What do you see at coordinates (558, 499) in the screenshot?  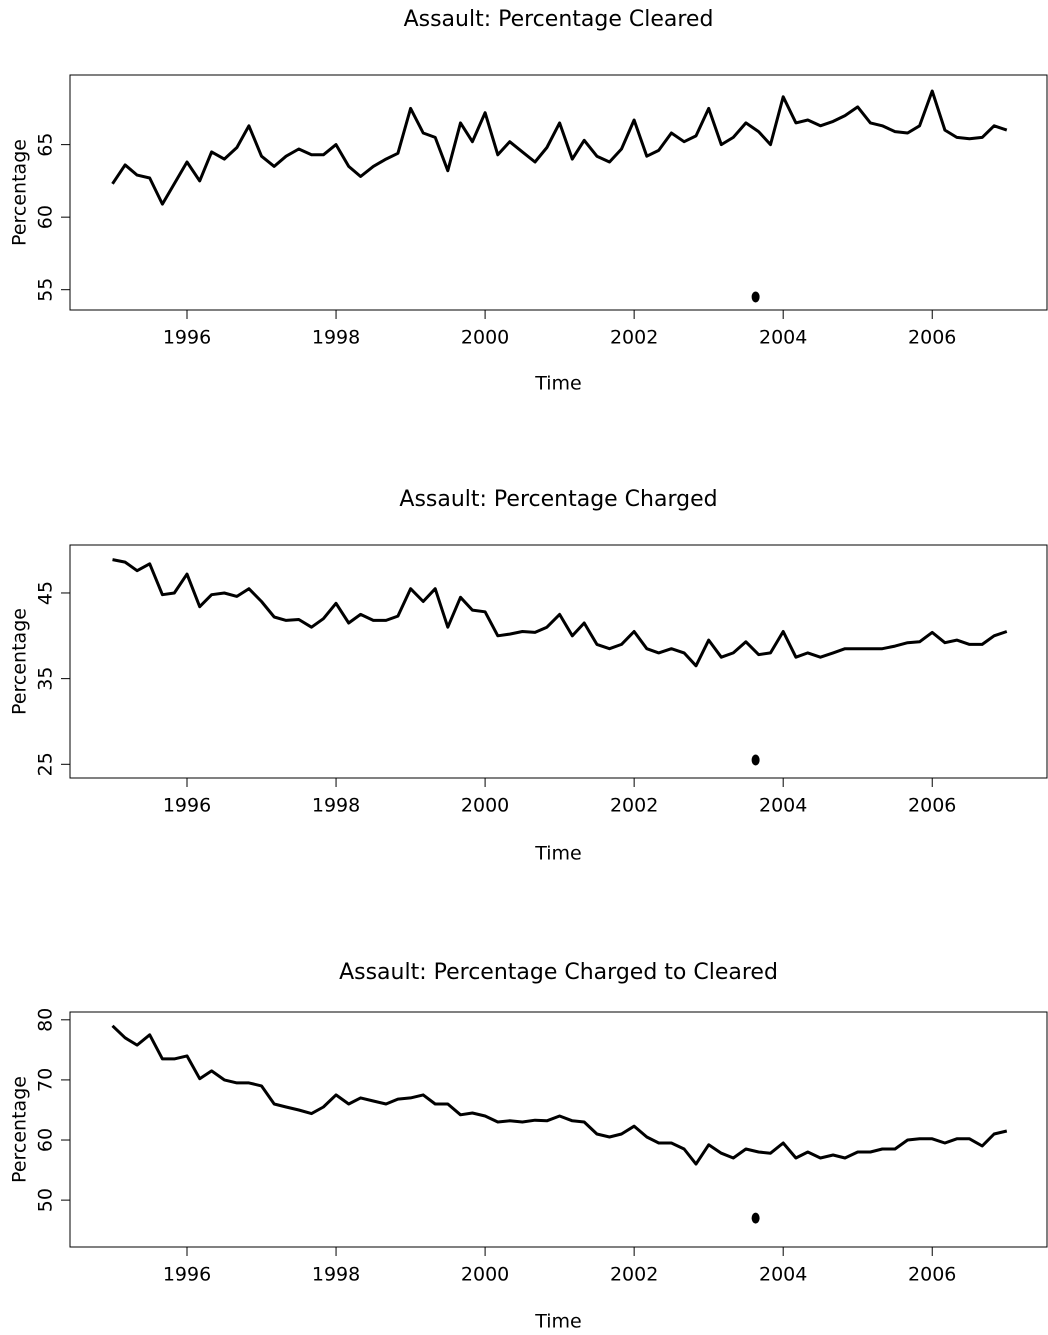 I see `chart-title: Assault: Percentage Charged` at bounding box center [558, 499].